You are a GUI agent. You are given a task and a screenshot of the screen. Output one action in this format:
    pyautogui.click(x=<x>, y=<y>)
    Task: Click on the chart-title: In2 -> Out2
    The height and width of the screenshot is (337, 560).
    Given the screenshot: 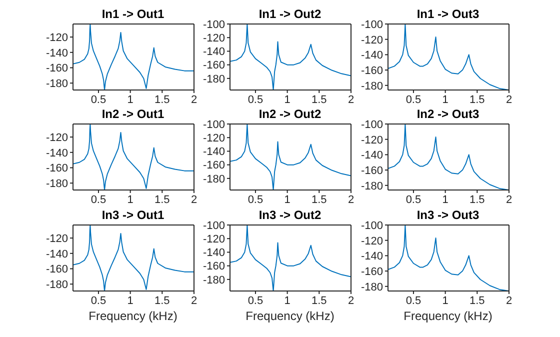 What is the action you would take?
    pyautogui.click(x=290, y=114)
    